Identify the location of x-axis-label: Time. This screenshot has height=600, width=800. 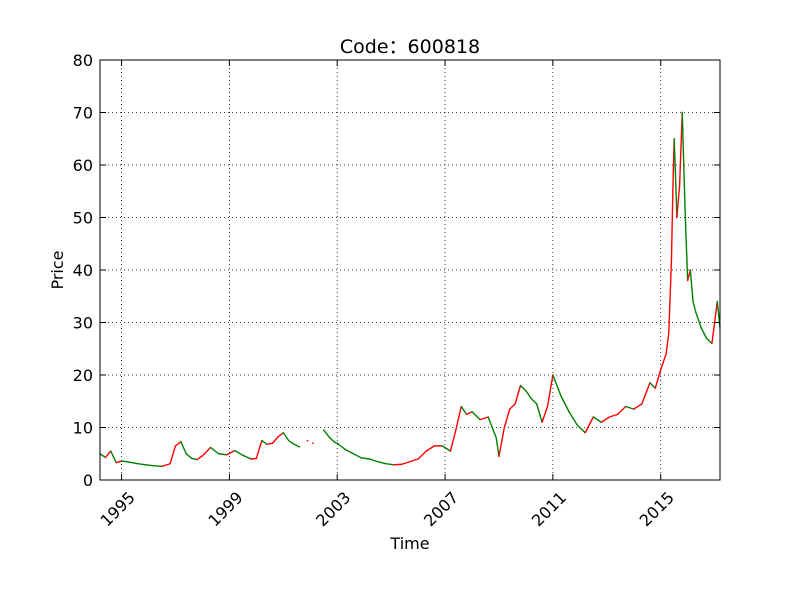
(409, 543).